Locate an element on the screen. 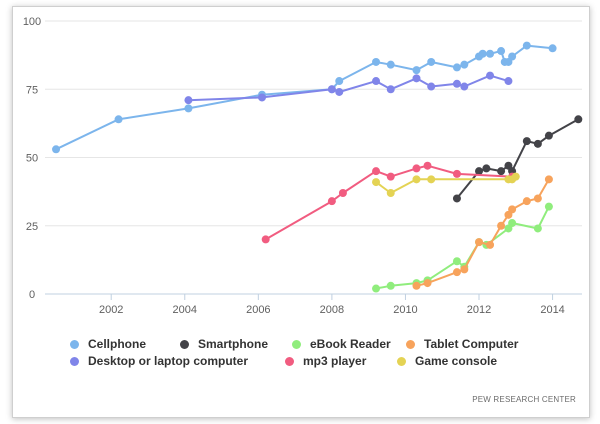 Image resolution: width=600 pixels, height=424 pixels. legend-item: Cellphone is located at coordinates (108, 344).